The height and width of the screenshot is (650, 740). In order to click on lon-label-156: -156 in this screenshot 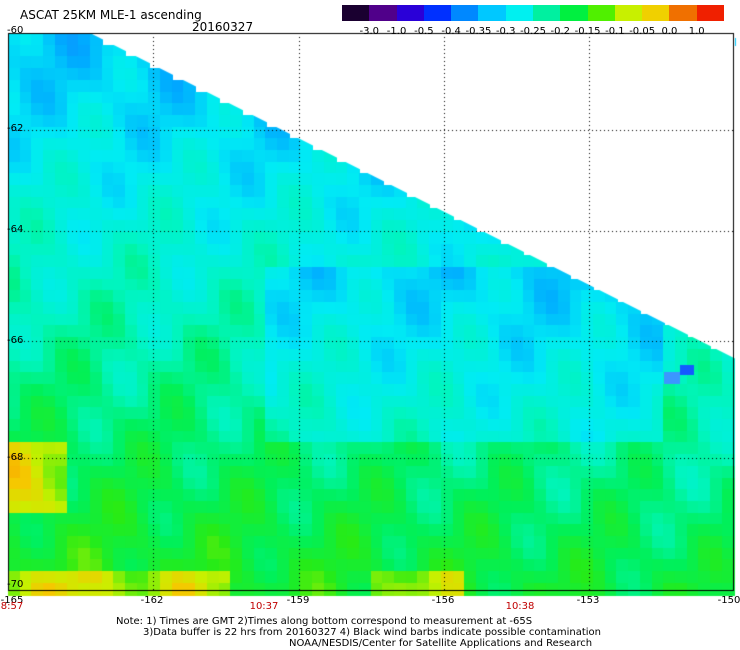, I will do `click(443, 600)`.